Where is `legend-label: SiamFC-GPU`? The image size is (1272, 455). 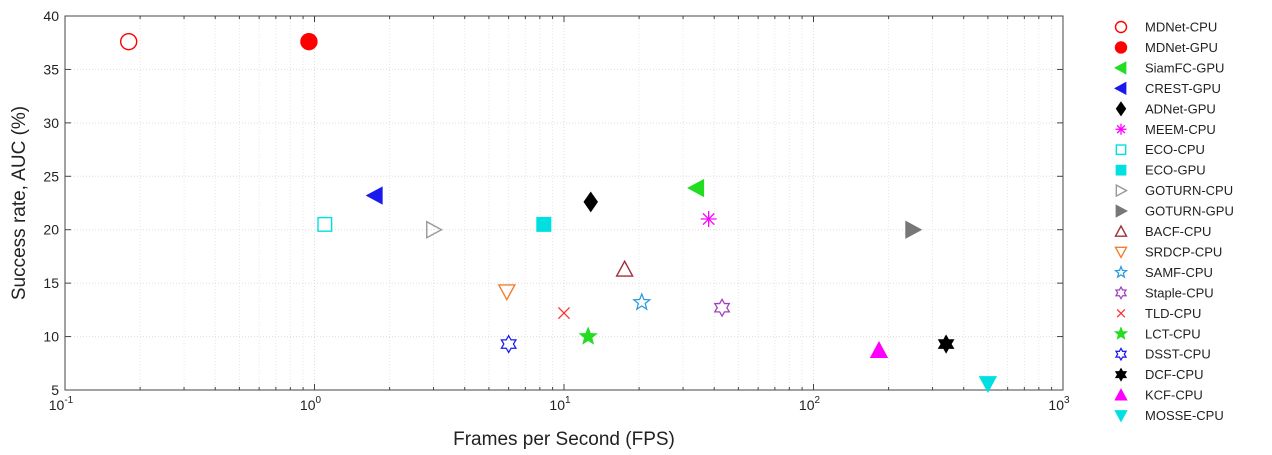
legend-label: SiamFC-GPU is located at coordinates (1184, 67).